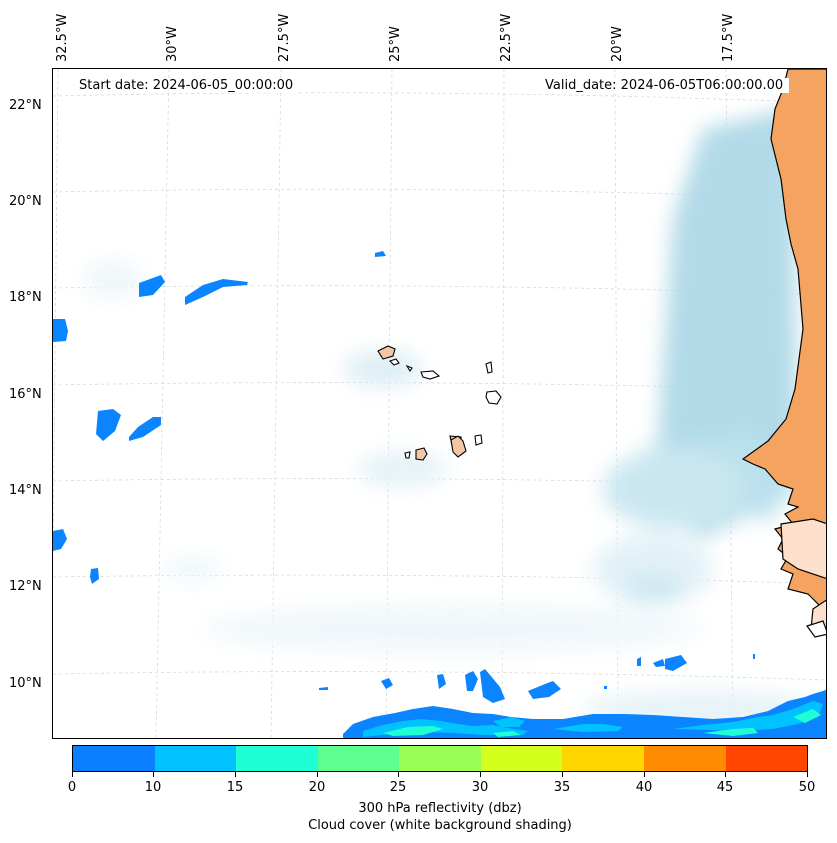  I want to click on land-mass, so click(783, 353).